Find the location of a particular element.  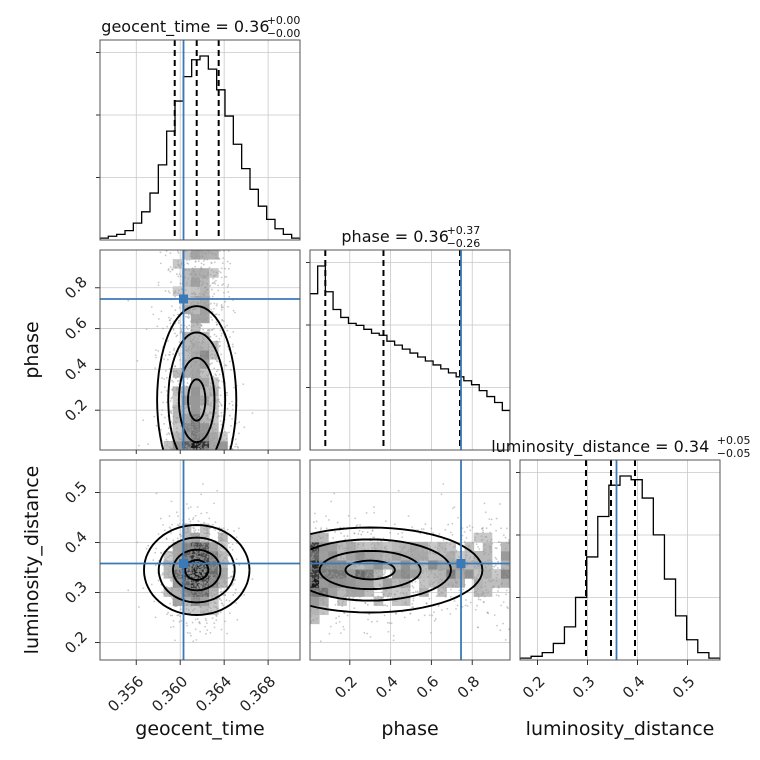

y-tick-label: 0.8 is located at coordinates (76, 288).